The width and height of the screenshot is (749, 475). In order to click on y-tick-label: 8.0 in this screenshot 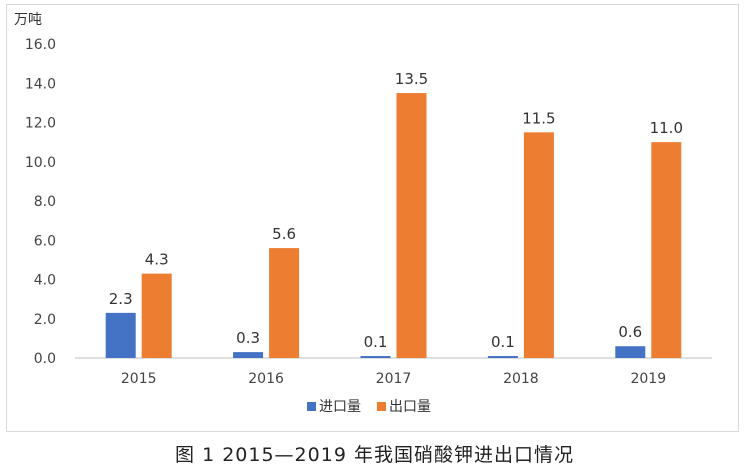, I will do `click(45, 202)`.